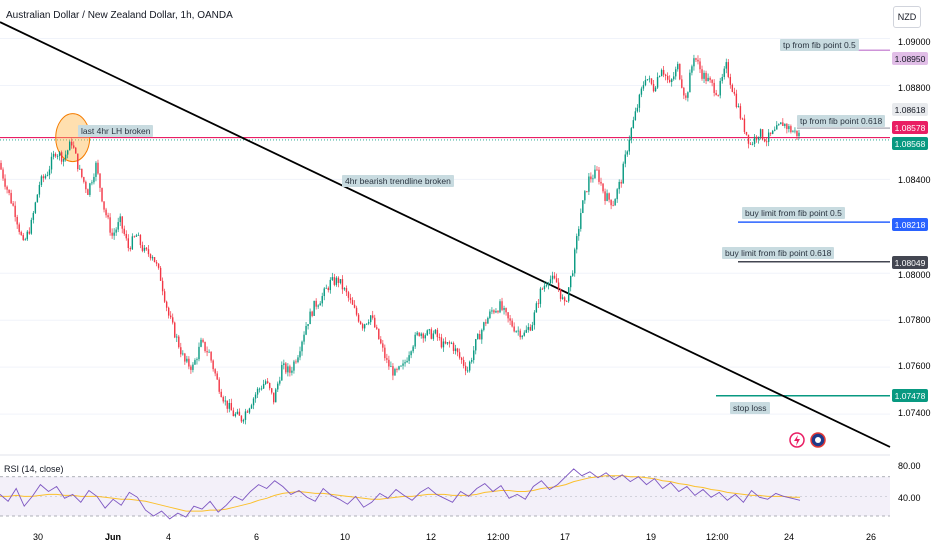 This screenshot has width=932, height=550. Describe the element at coordinates (819, 45) in the screenshot. I see `annotation-tp-05: tp from fib point 0.5` at that location.